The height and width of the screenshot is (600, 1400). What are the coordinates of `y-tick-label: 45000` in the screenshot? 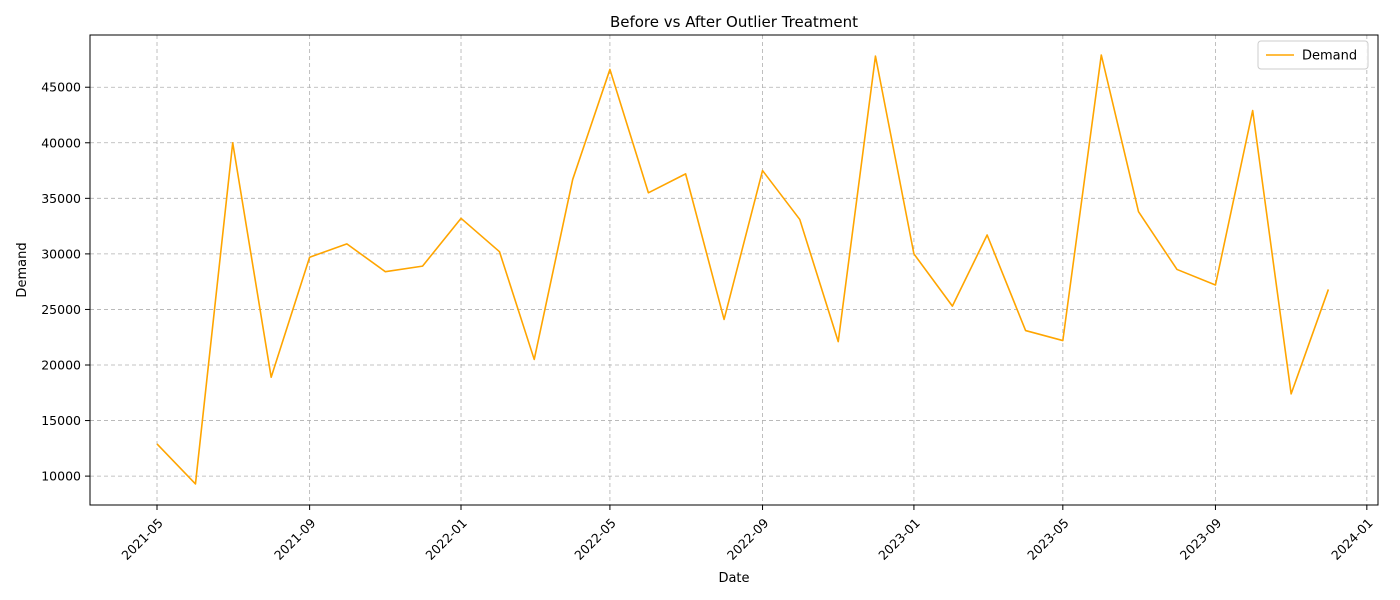 It's located at (61, 87).